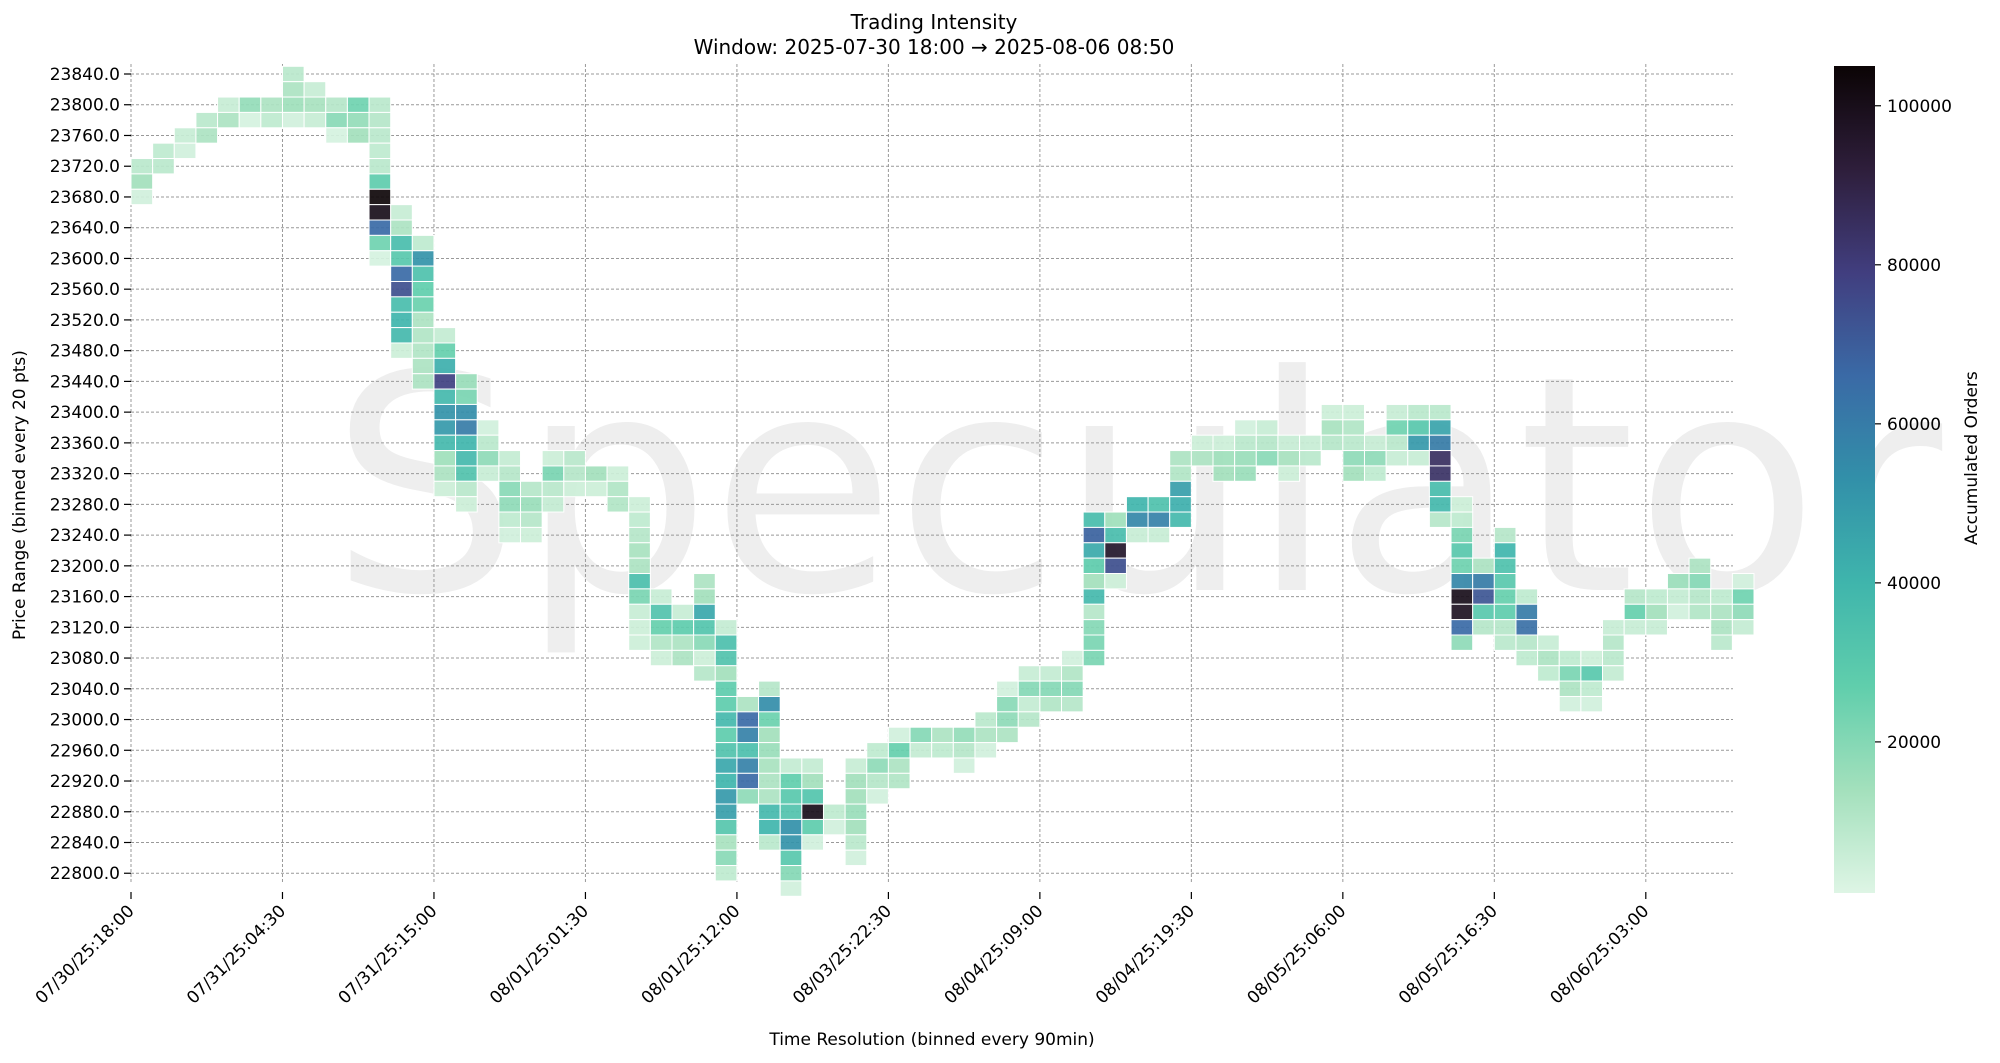 The height and width of the screenshot is (1063, 2000). What do you see at coordinates (85, 505) in the screenshot?
I see `y-tick-label: 23280.0` at bounding box center [85, 505].